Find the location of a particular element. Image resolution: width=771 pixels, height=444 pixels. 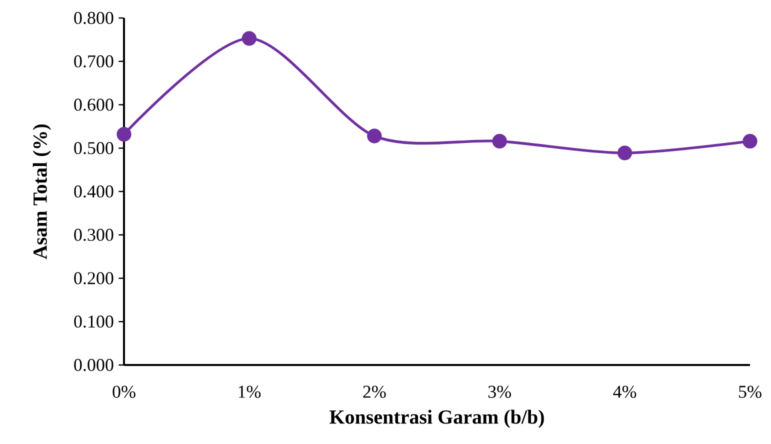

x-tick-label: 2% is located at coordinates (374, 392).